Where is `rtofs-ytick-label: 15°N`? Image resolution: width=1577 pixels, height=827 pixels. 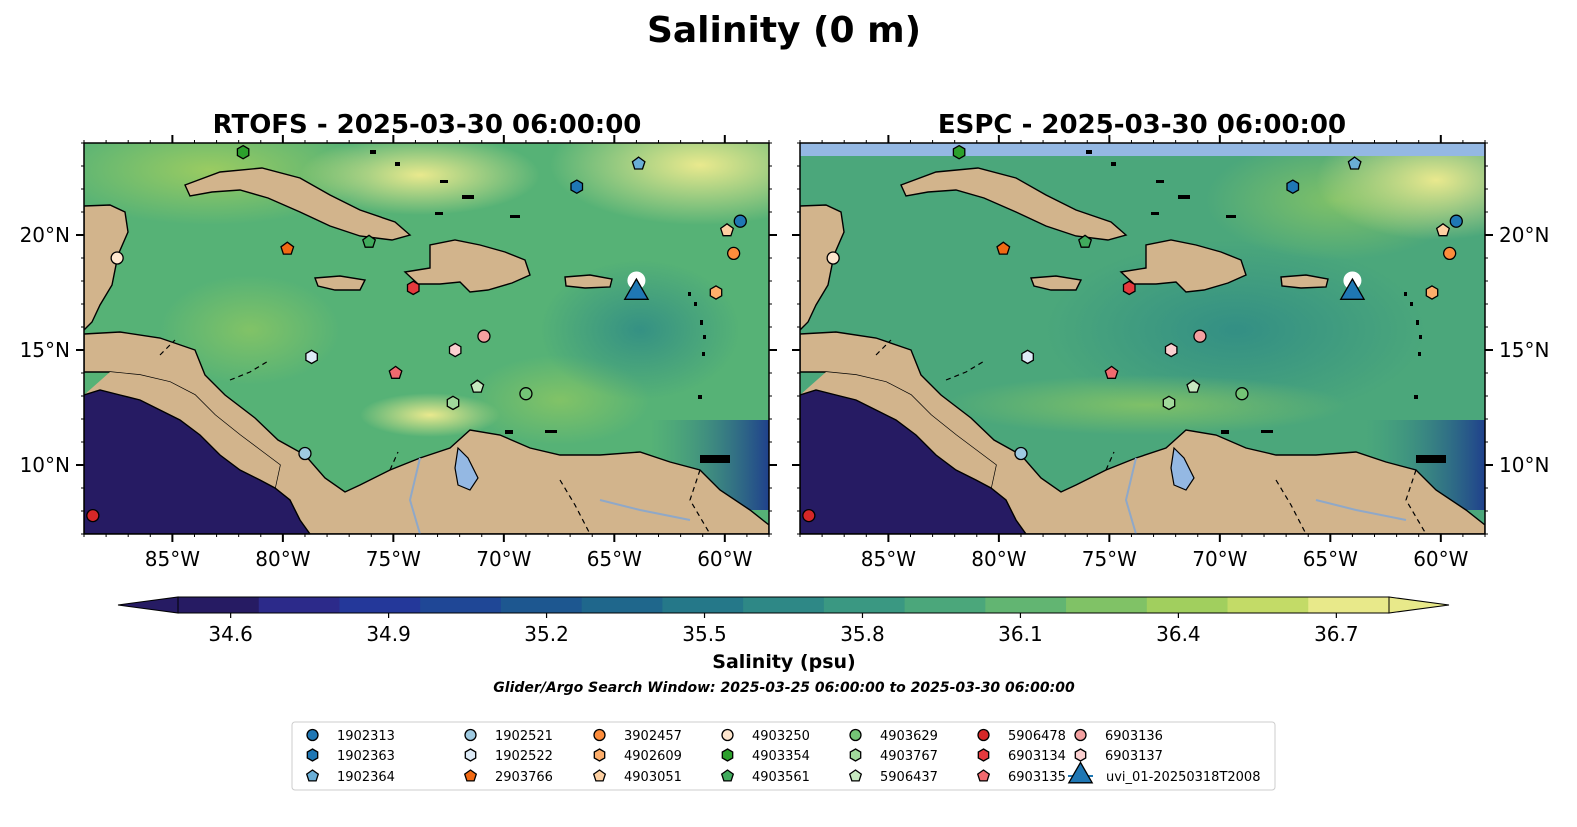 rtofs-ytick-label: 15°N is located at coordinates (45, 350).